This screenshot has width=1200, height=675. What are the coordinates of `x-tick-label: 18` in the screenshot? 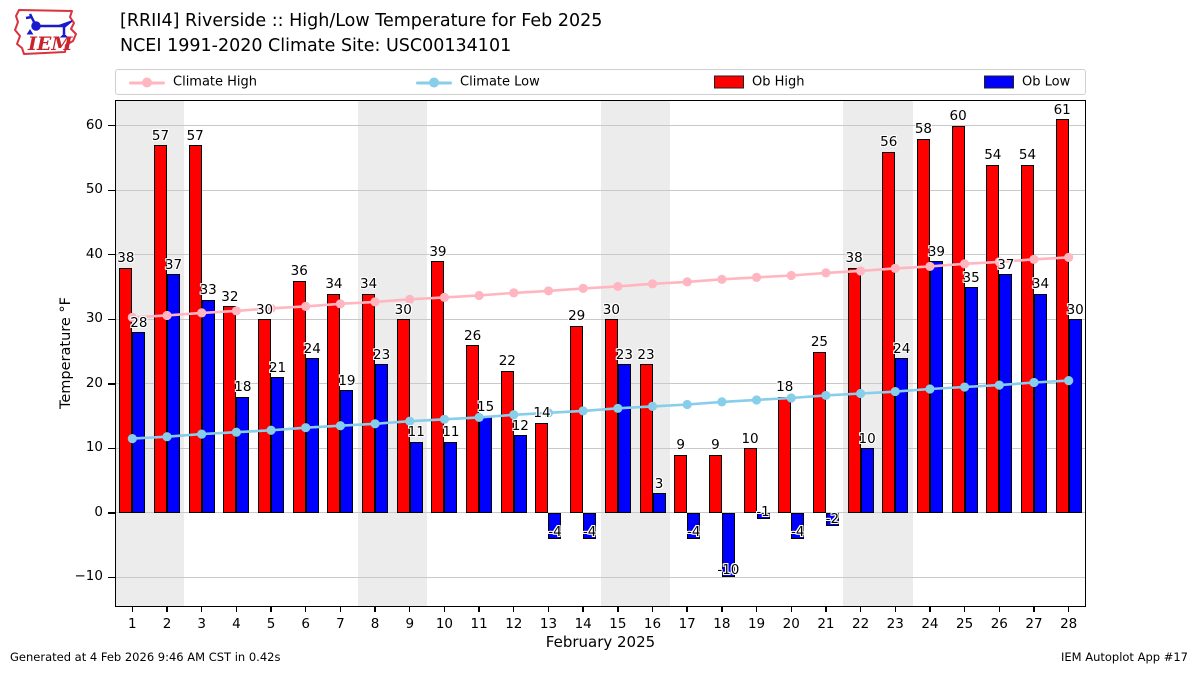 It's located at (722, 624).